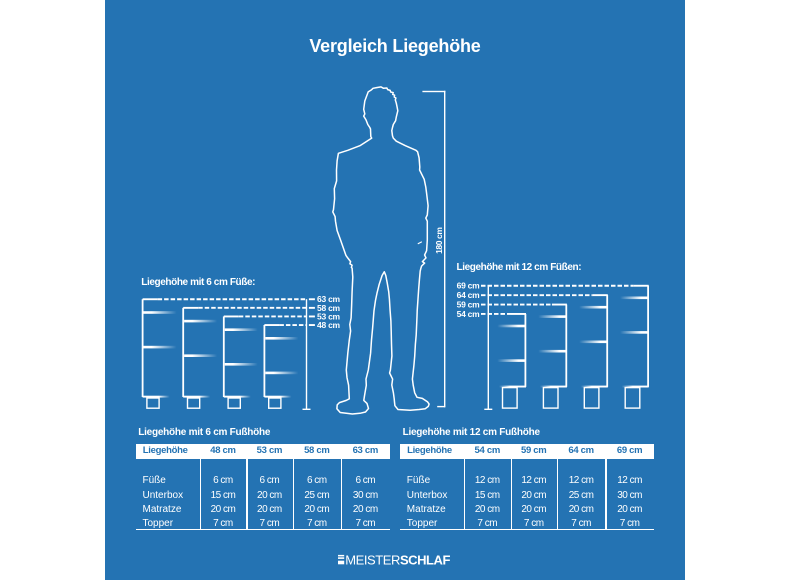 The height and width of the screenshot is (580, 790). Describe the element at coordinates (439, 240) in the screenshot. I see `svg-text: 180 cm` at that location.